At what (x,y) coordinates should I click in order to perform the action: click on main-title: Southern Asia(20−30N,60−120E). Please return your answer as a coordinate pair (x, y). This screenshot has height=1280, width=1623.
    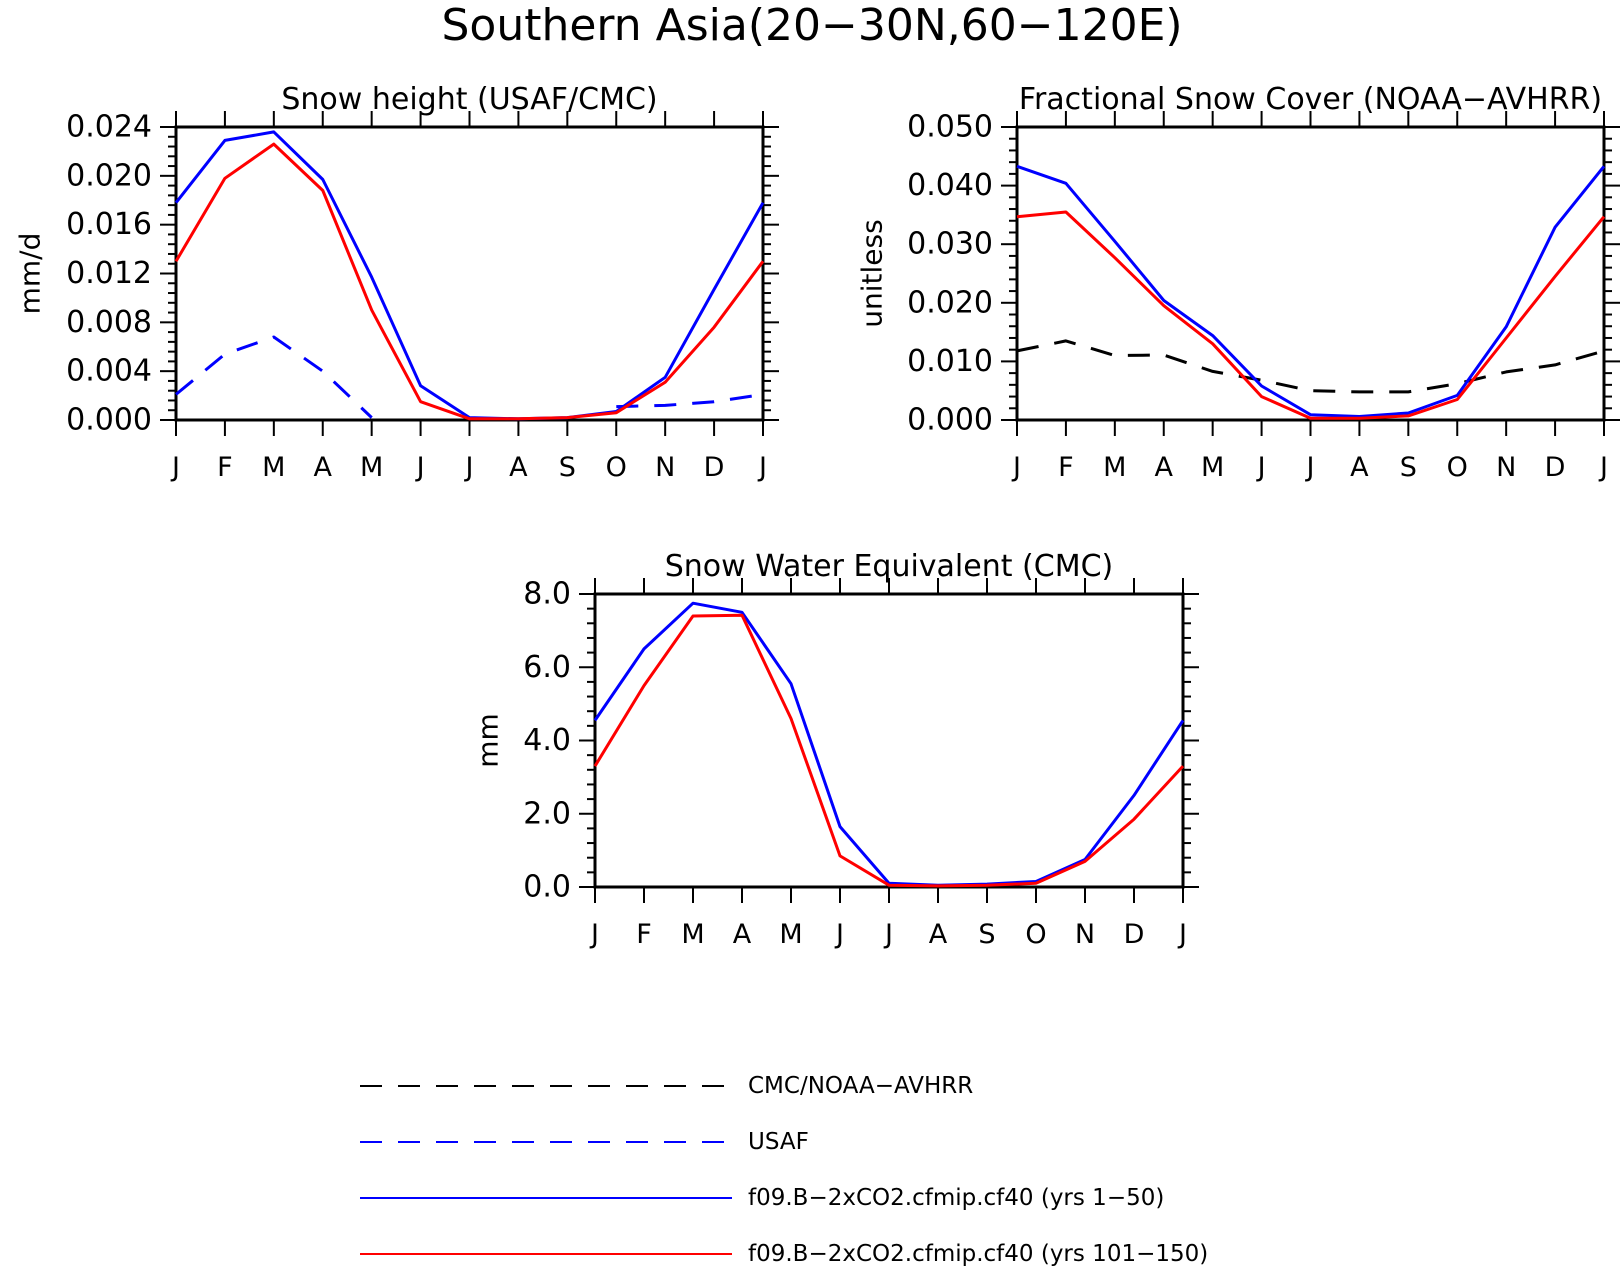
    Looking at the image, I should click on (811, 25).